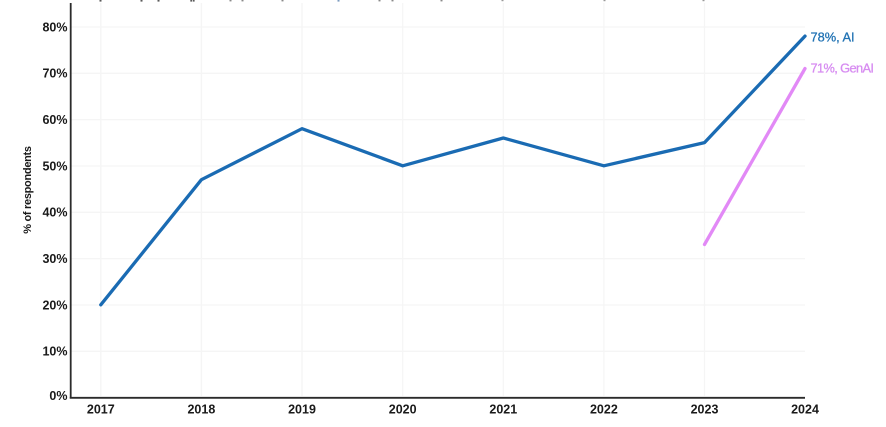 This screenshot has width=886, height=427. I want to click on svg-text: 70%, so click(54, 74).